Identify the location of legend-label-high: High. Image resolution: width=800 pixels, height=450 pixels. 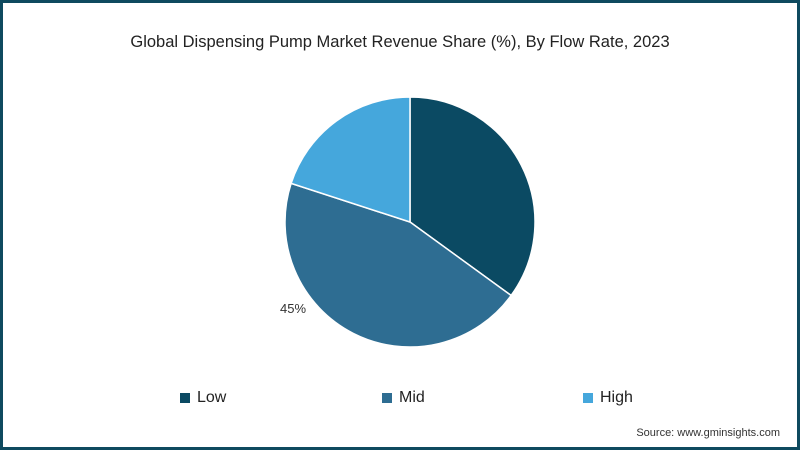
(616, 397).